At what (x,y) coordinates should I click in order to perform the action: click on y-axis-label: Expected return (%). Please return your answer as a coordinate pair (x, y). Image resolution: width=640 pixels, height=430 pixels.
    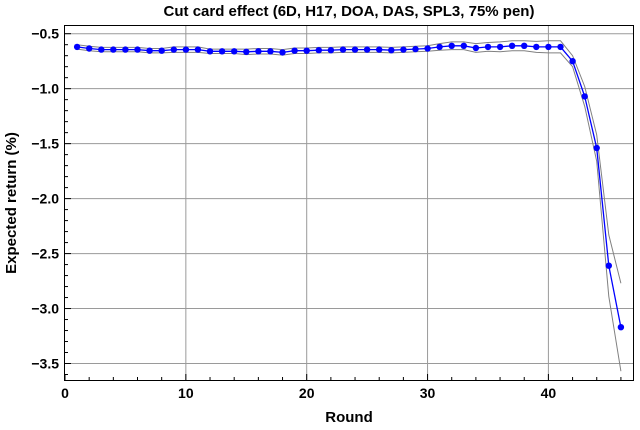
    Looking at the image, I should click on (11, 203).